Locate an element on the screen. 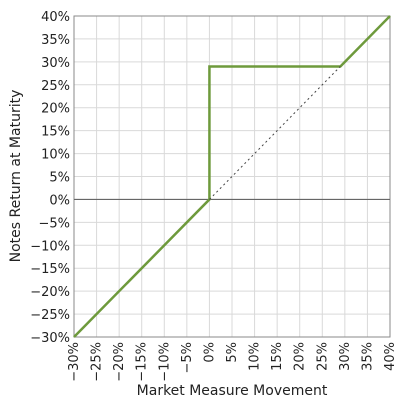 Image resolution: width=398 pixels, height=403 pixels. x-tick-label: 30% is located at coordinates (345, 356).